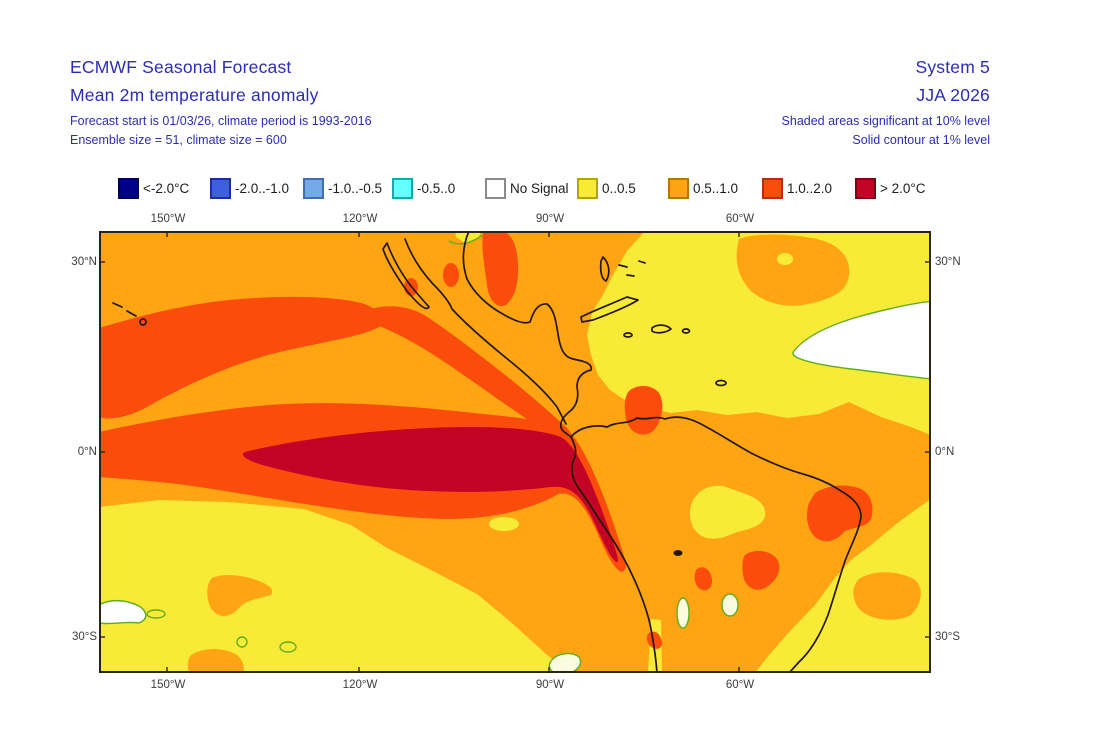 Image resolution: width=1095 pixels, height=730 pixels. Describe the element at coordinates (436, 188) in the screenshot. I see `legend-label: -0.5..0` at that location.